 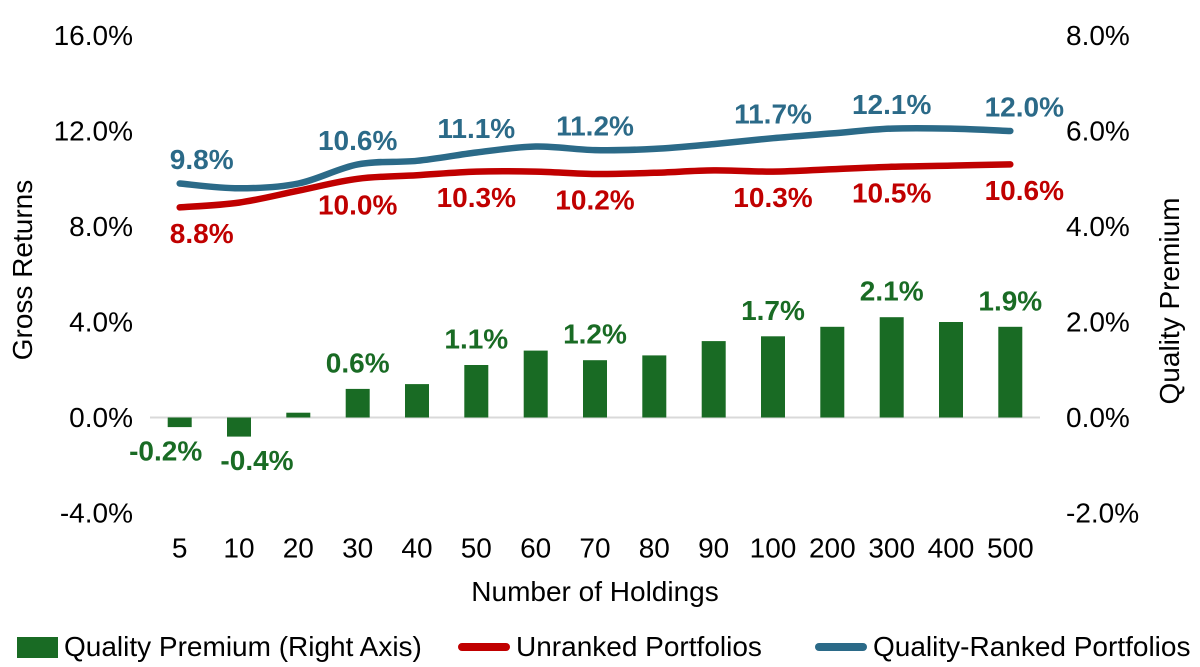 What do you see at coordinates (202, 233) in the screenshot?
I see `line-data-label: 8.8%` at bounding box center [202, 233].